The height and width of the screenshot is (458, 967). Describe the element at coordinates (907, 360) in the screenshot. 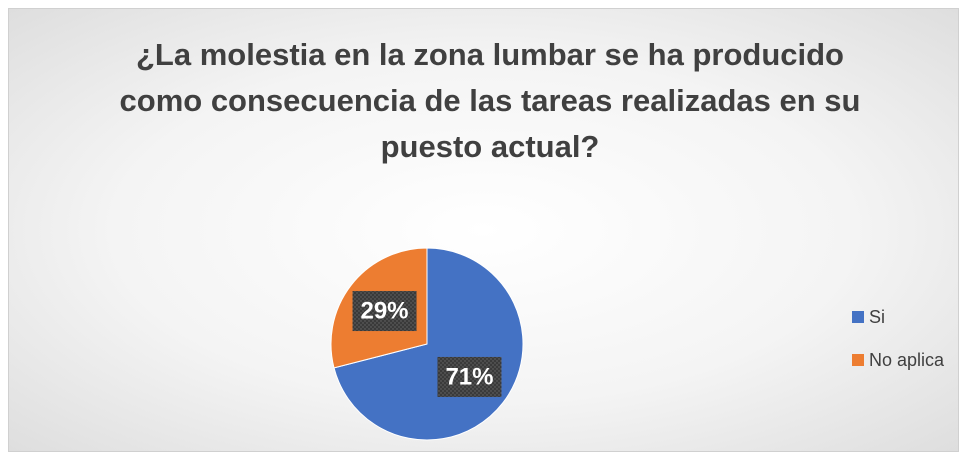

I see `legend-label: No aplica` at that location.